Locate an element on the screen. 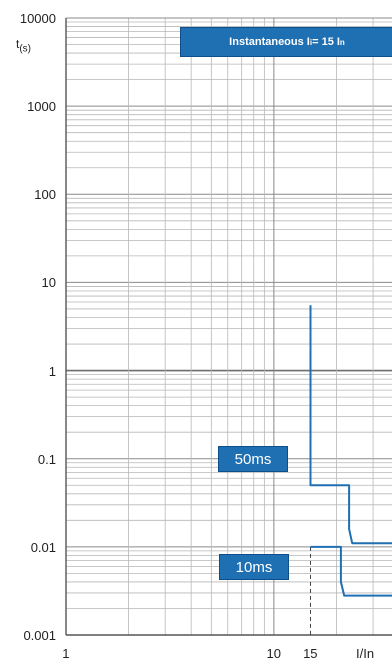 The height and width of the screenshot is (668, 392). title-sub: i is located at coordinates (311, 42).